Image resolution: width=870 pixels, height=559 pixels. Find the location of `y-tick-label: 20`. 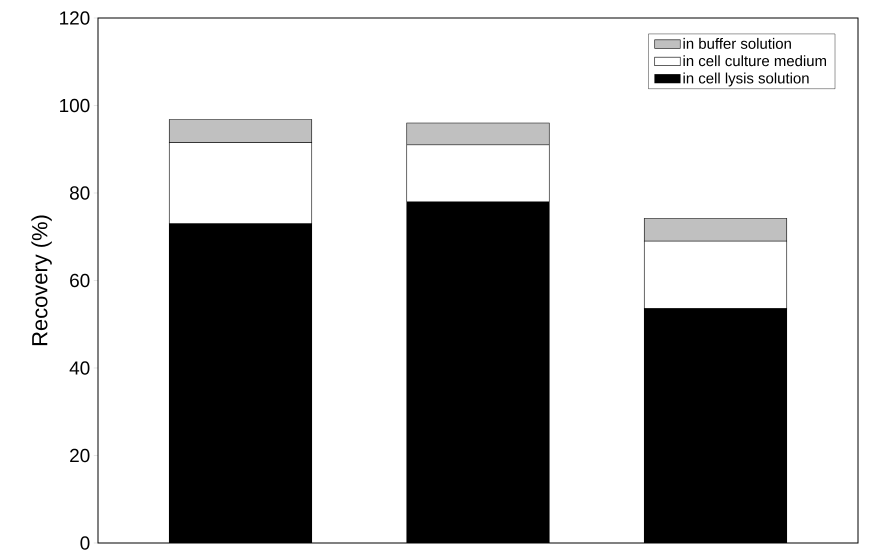

y-tick-label: 20 is located at coordinates (80, 455).